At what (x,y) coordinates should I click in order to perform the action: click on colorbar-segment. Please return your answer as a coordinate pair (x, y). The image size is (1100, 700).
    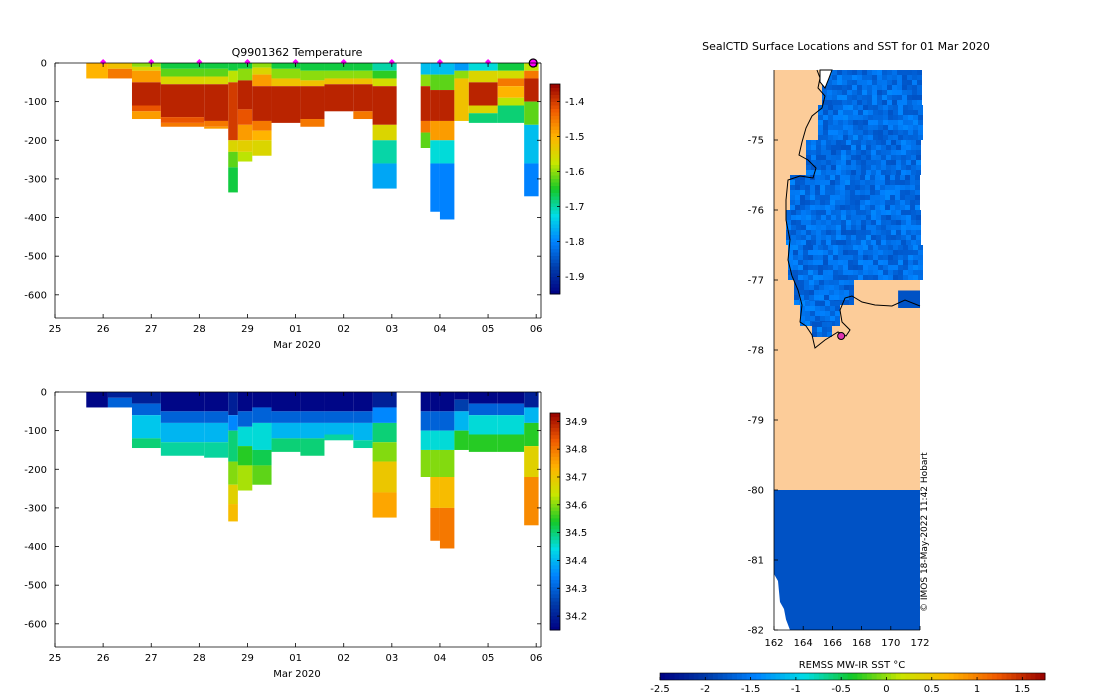
    Looking at the image, I should click on (555, 257).